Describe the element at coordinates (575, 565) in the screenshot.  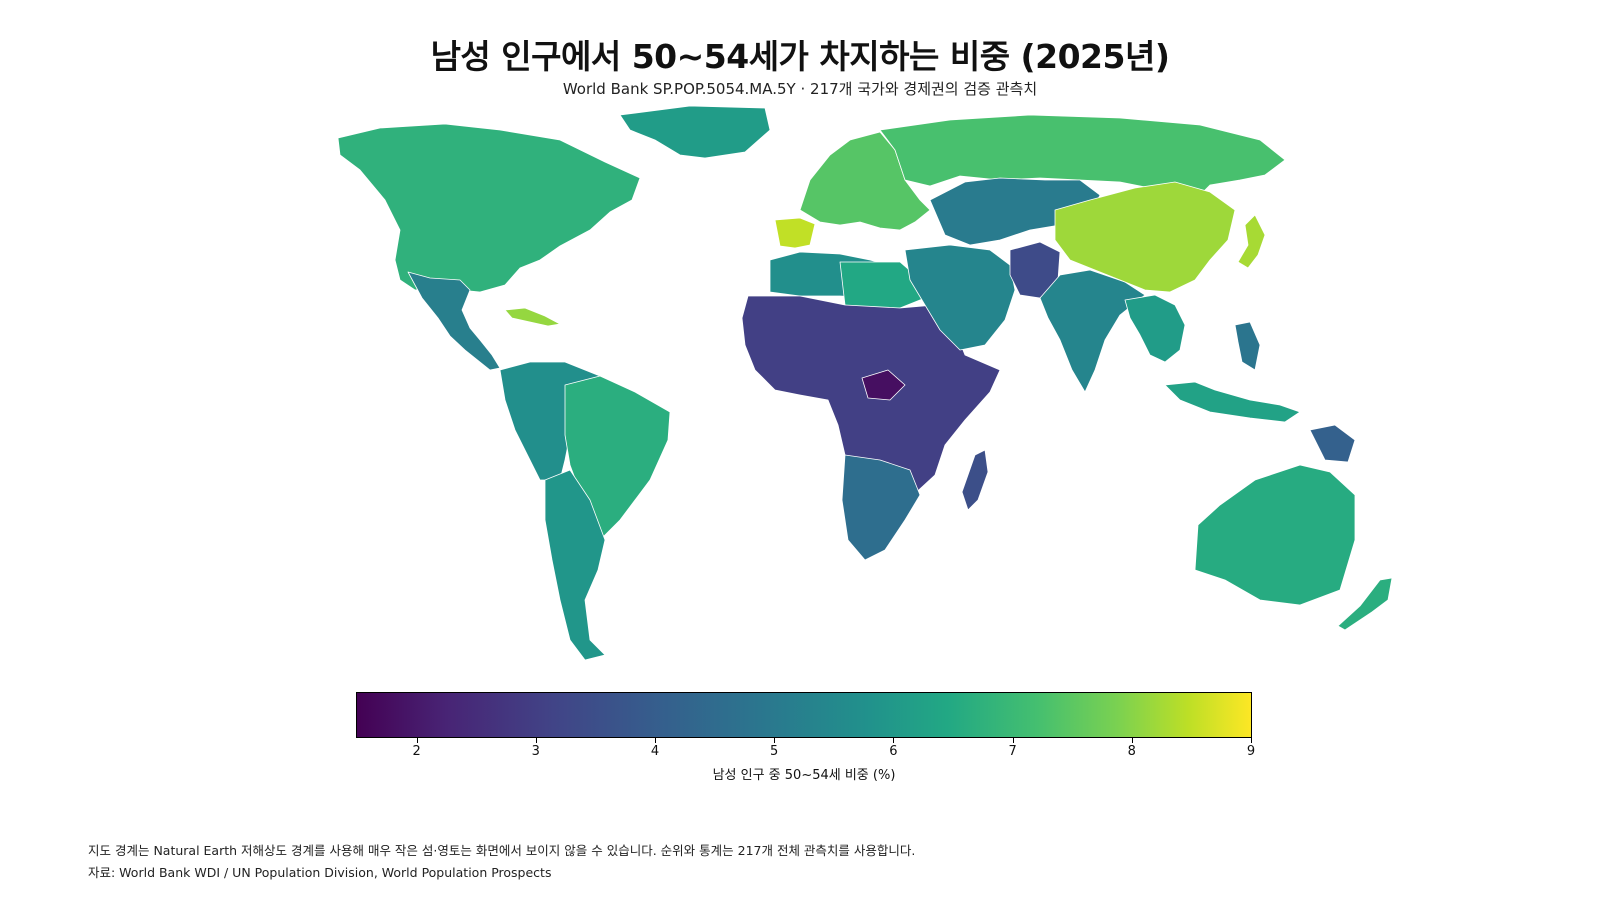
I see `region-chile-argentina` at that location.